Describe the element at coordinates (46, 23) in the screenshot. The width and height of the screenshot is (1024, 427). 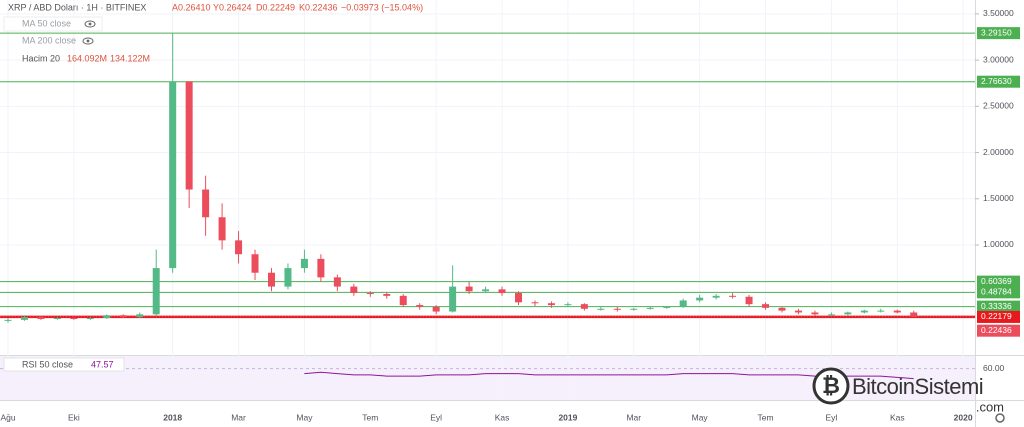
I see `ma50-legend: MA 50 close` at that location.